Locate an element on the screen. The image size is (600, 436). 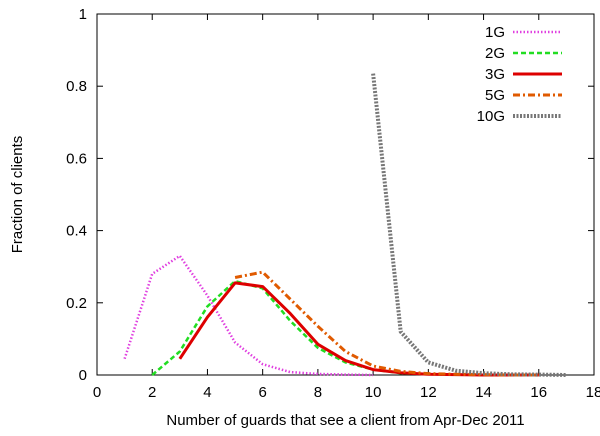
x-tick-label: 2 is located at coordinates (152, 392).